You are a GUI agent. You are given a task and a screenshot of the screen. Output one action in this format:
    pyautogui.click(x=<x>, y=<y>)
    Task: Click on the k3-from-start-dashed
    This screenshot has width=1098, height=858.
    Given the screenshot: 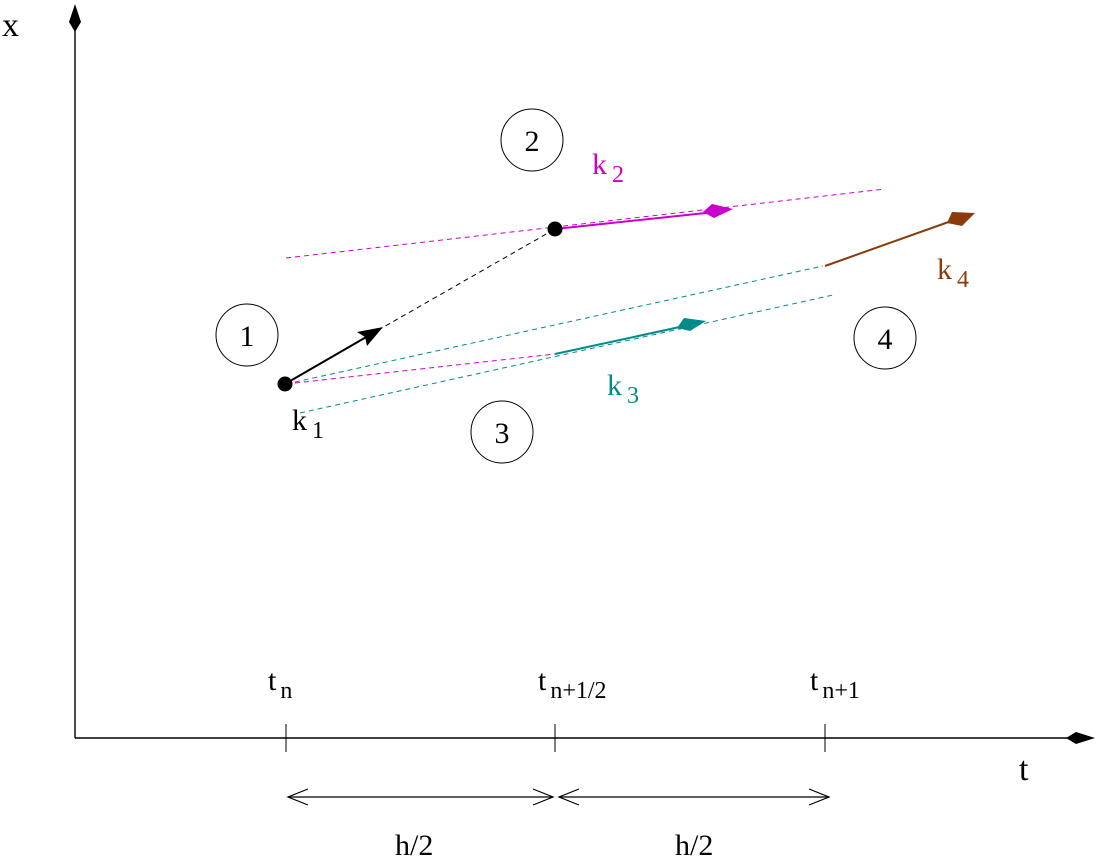 What is the action you would take?
    pyautogui.click(x=554, y=325)
    